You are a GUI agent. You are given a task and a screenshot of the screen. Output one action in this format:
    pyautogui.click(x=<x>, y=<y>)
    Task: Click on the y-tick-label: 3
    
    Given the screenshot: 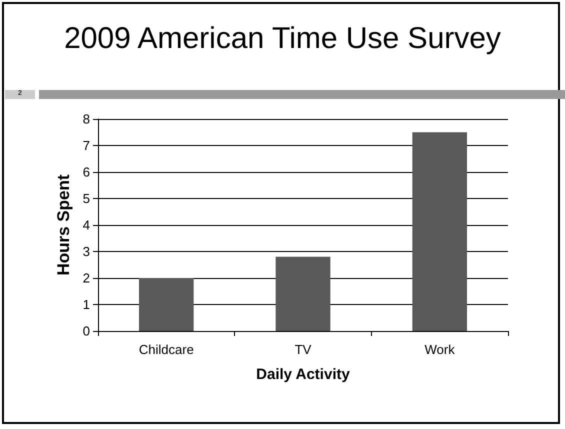 What is the action you would take?
    pyautogui.click(x=86, y=251)
    